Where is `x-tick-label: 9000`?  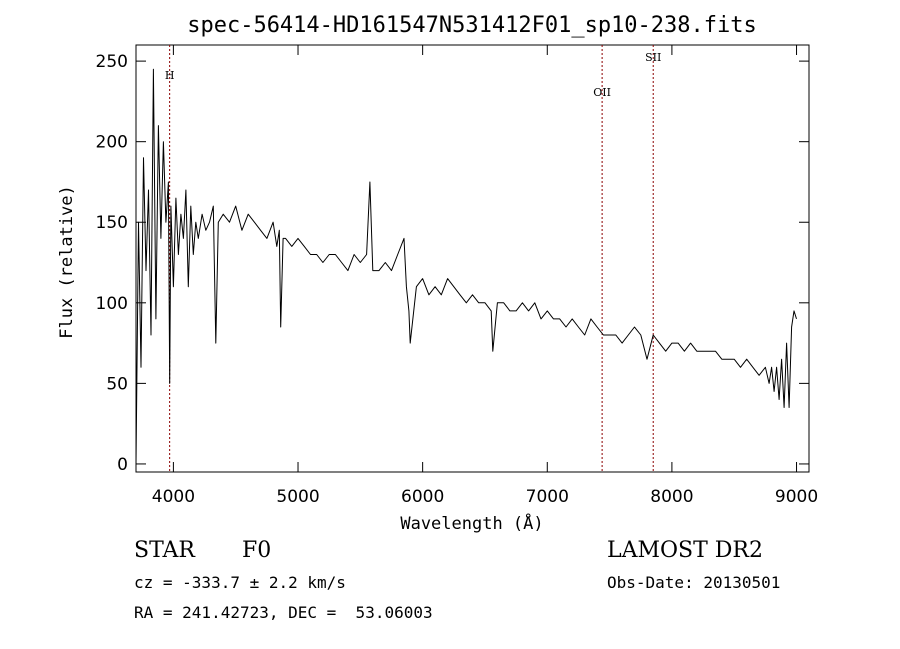
x-tick-label: 9000 is located at coordinates (796, 497).